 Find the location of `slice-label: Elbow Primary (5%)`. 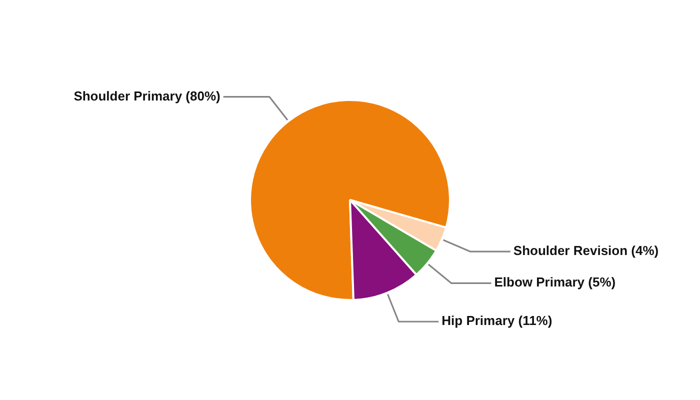

slice-label: Elbow Primary (5%) is located at coordinates (555, 282).